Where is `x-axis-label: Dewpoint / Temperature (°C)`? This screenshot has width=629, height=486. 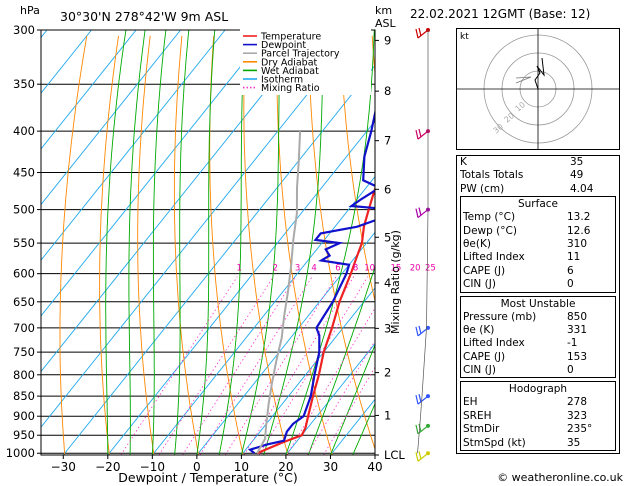
x-axis-label: Dewpoint / Temperature (°C) is located at coordinates (207, 477).